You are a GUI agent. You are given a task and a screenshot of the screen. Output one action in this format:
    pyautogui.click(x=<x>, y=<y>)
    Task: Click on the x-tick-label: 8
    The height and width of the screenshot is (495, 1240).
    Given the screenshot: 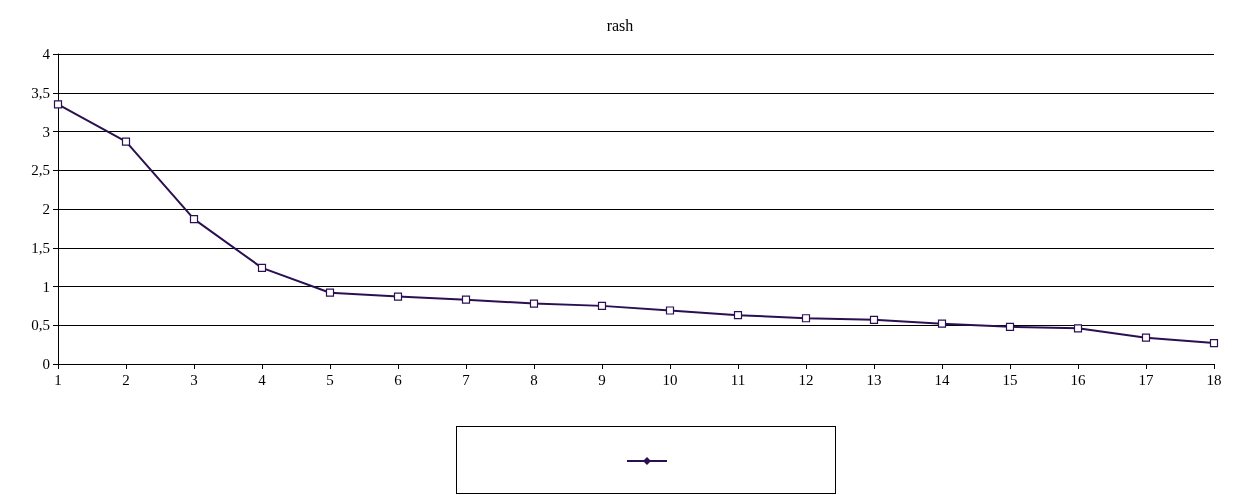 What is the action you would take?
    pyautogui.click(x=534, y=379)
    